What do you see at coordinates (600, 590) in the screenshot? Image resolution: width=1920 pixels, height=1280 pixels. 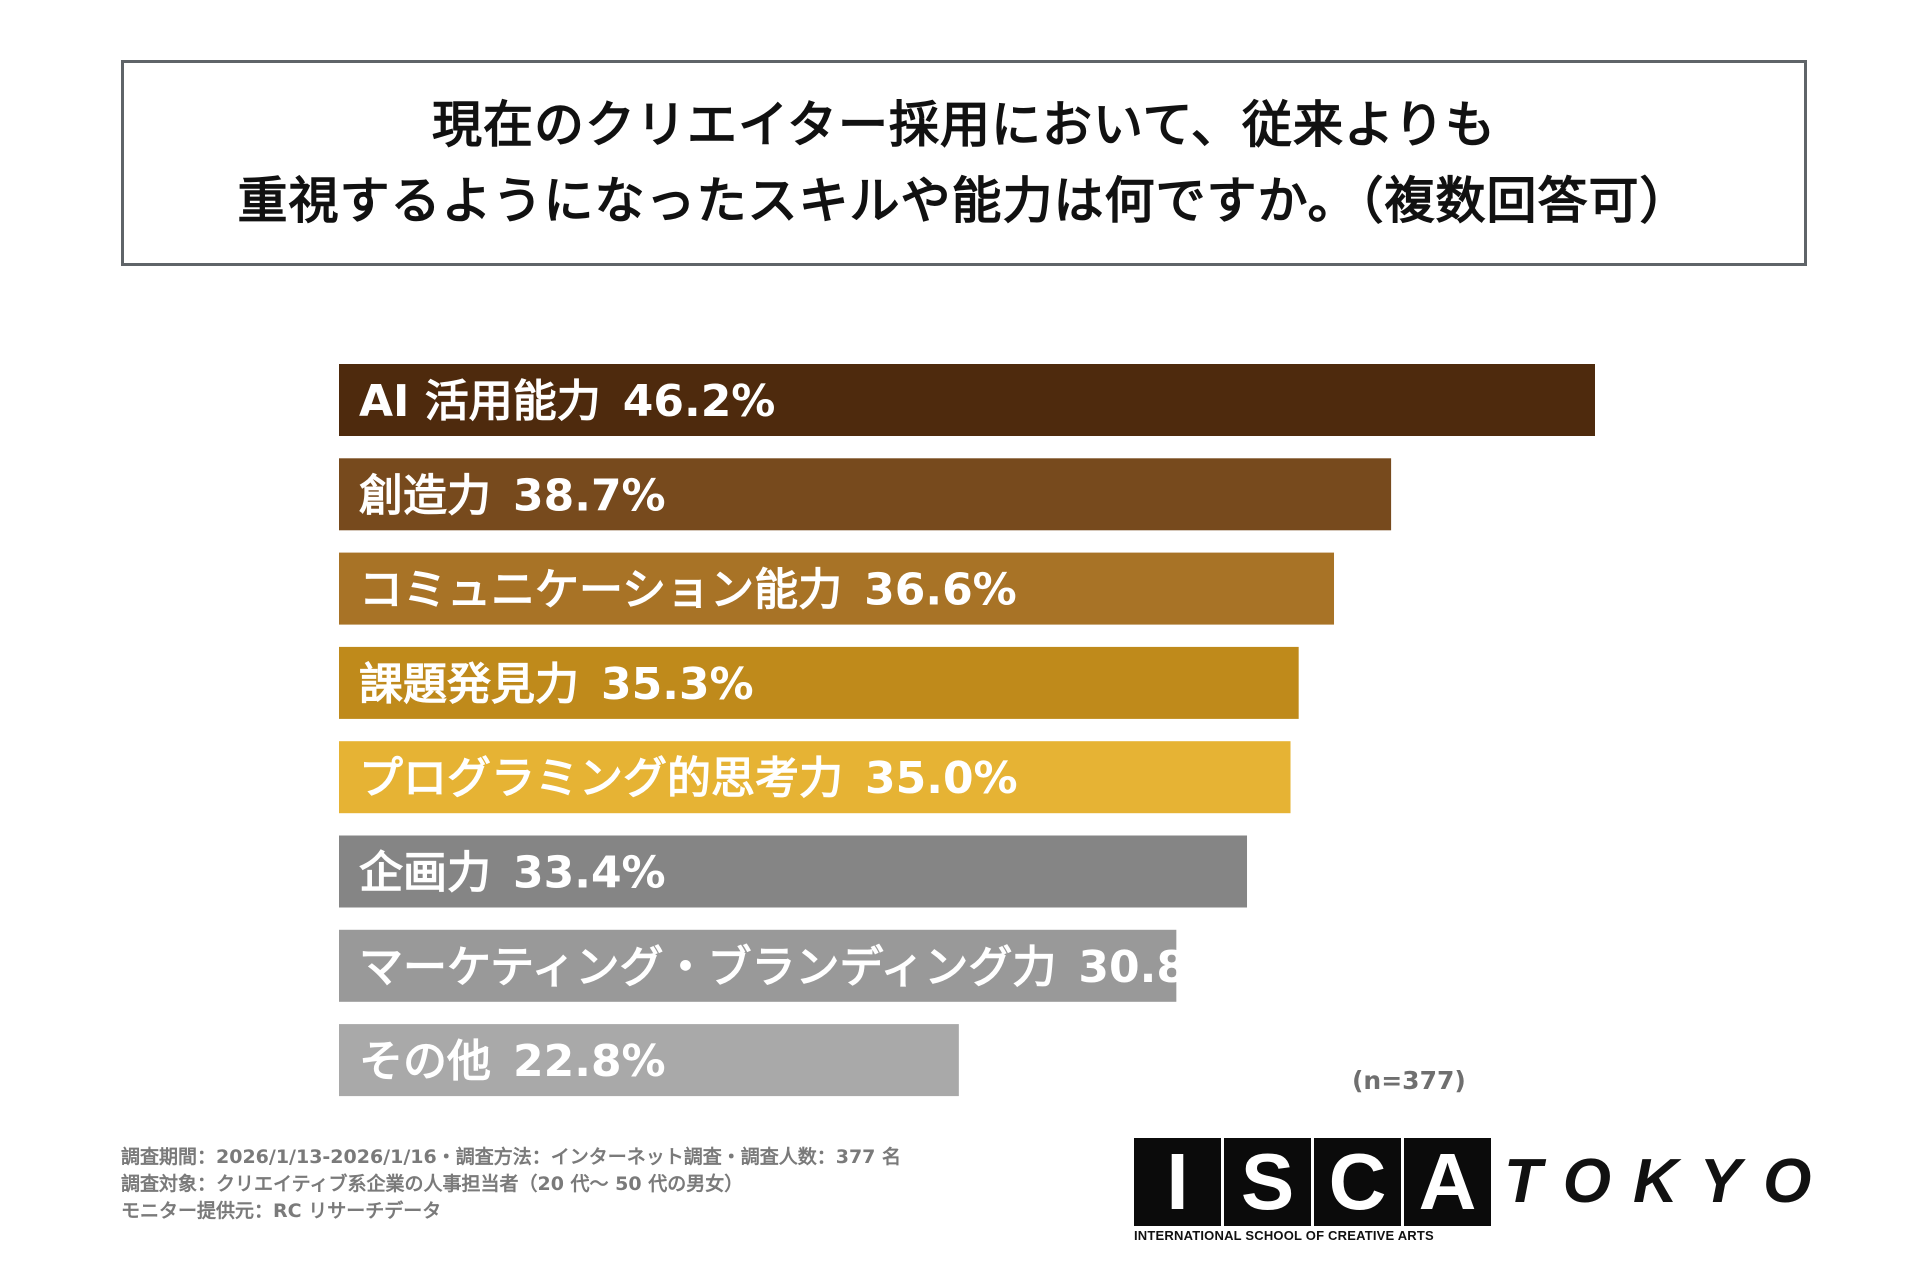 I see `bar-category-2: コミュニケーション能力` at bounding box center [600, 590].